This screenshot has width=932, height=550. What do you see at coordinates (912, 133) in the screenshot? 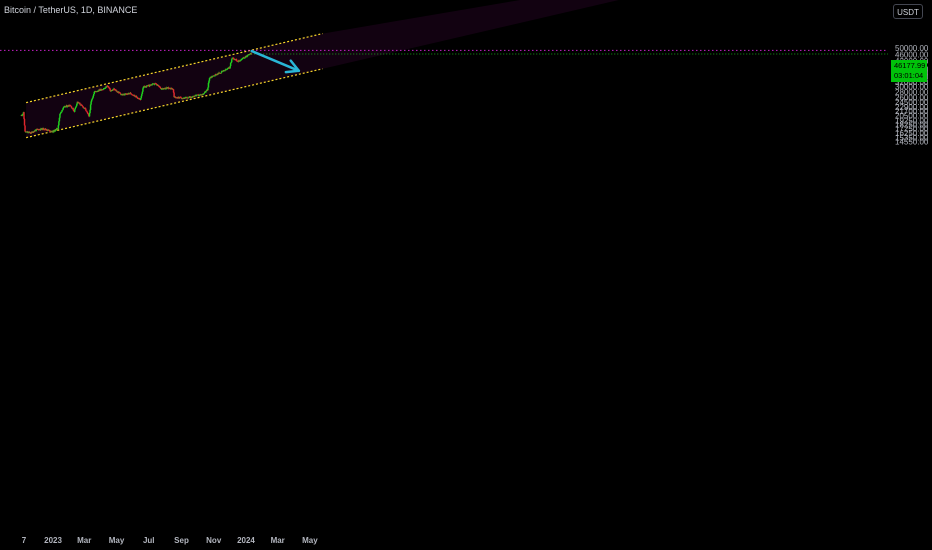
I see `y-tick-label: 16250.00` at bounding box center [912, 133].